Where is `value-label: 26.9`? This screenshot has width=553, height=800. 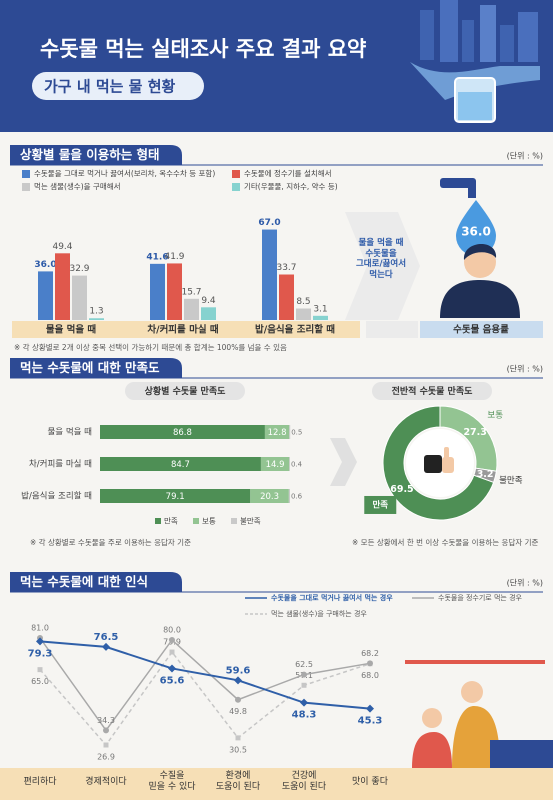 value-label: 26.9 is located at coordinates (106, 757).